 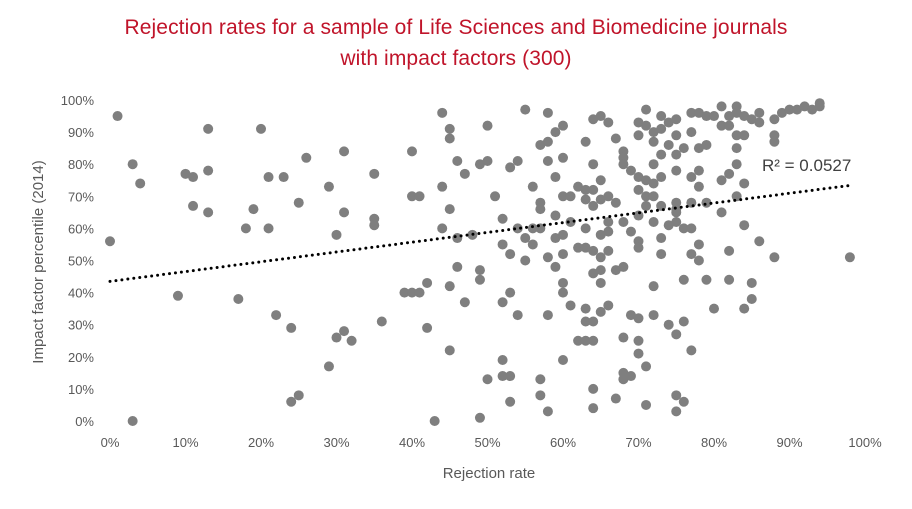 What do you see at coordinates (81, 357) in the screenshot?
I see `y-tick-label: 20%` at bounding box center [81, 357].